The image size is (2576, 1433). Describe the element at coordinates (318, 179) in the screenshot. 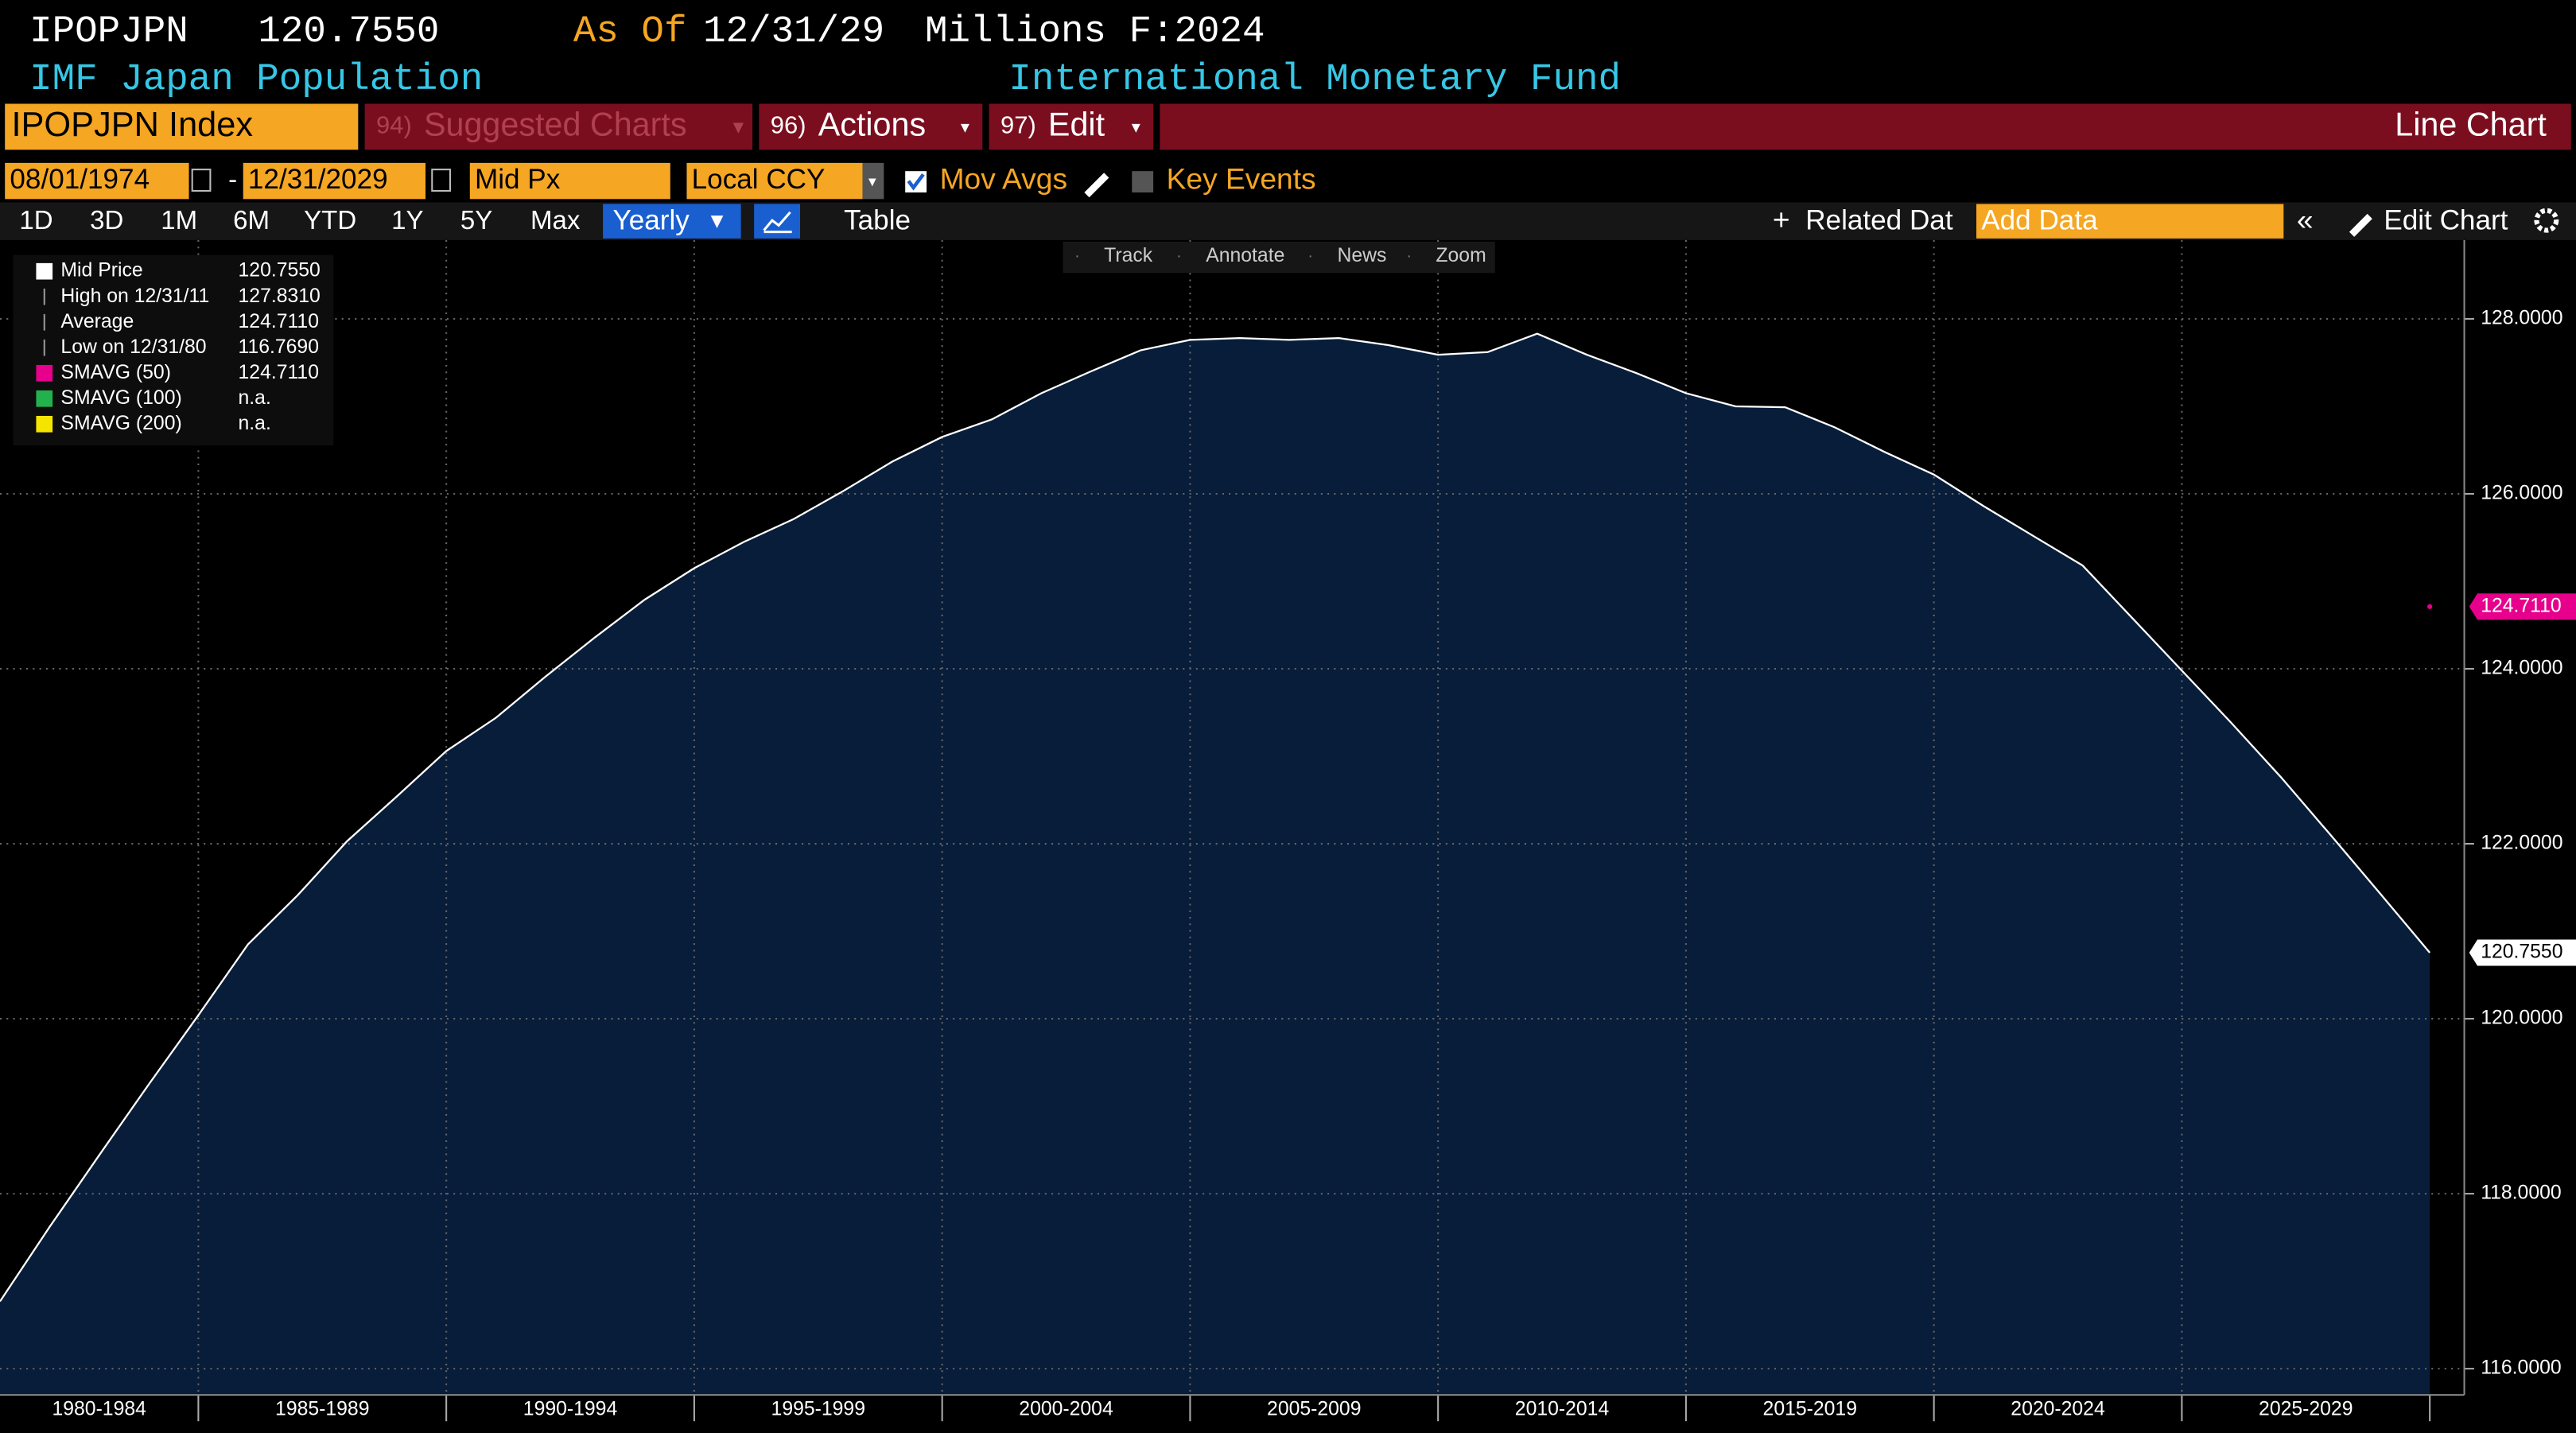

I see `end-date-text: 12/31/2029` at that location.